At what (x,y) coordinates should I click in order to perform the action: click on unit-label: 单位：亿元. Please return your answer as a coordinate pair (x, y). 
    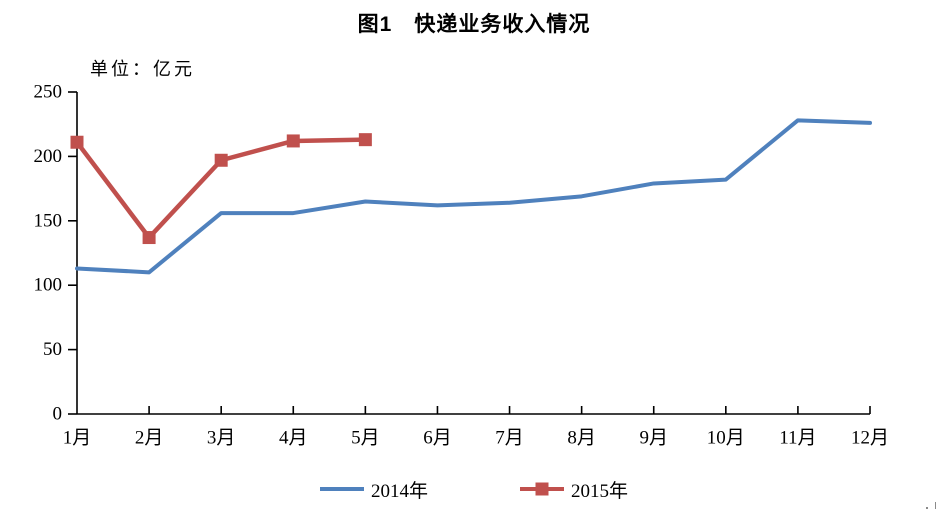
    Looking at the image, I should click on (142, 69).